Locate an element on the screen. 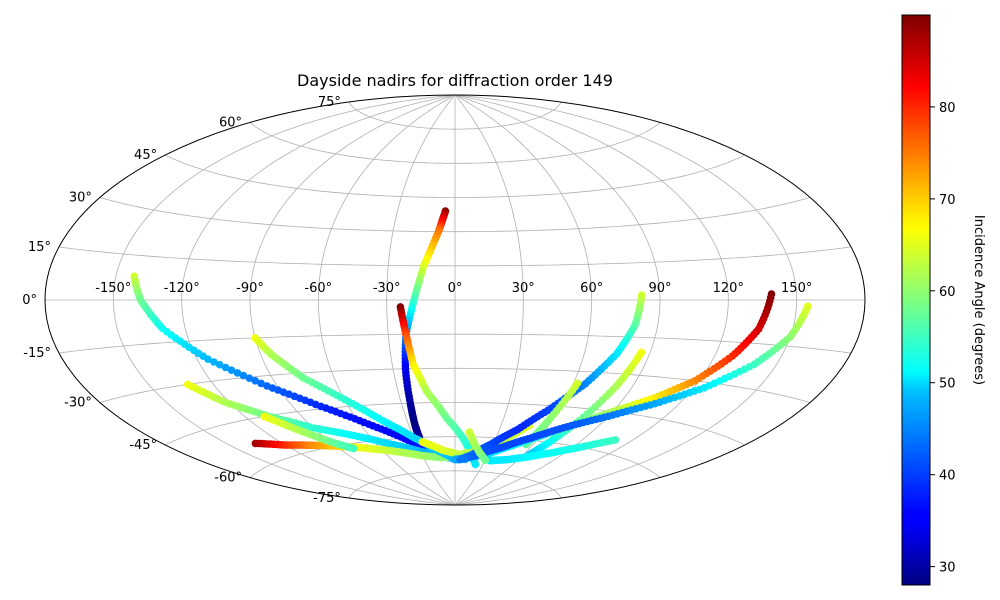 The width and height of the screenshot is (1000, 600). longitude-tick-label: -90° is located at coordinates (250, 288).